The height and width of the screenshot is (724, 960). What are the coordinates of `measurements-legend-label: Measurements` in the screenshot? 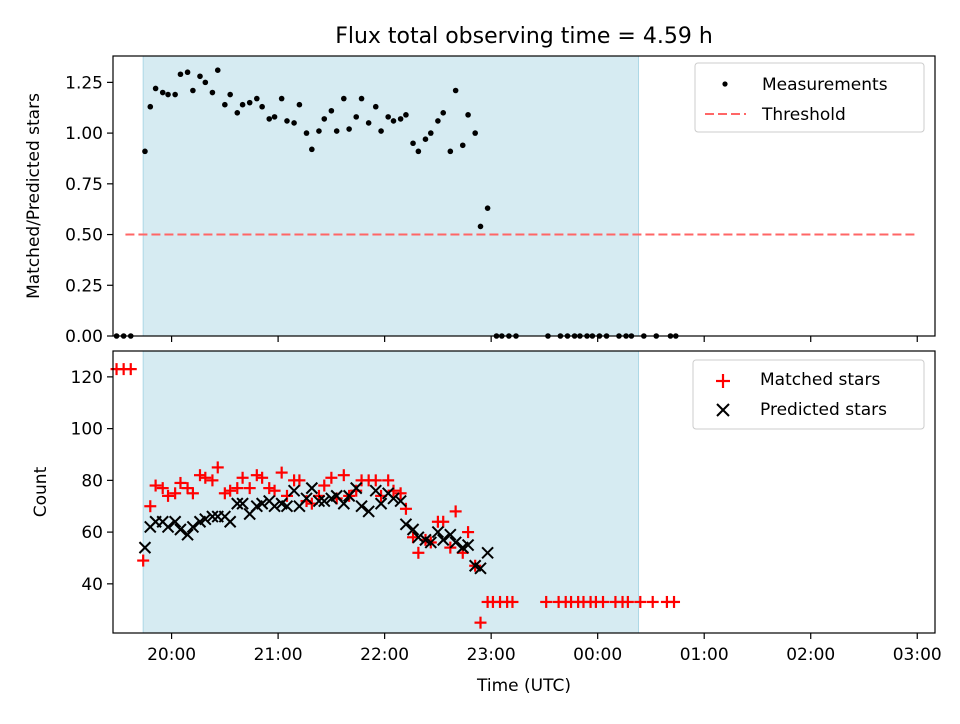 It's located at (825, 85).